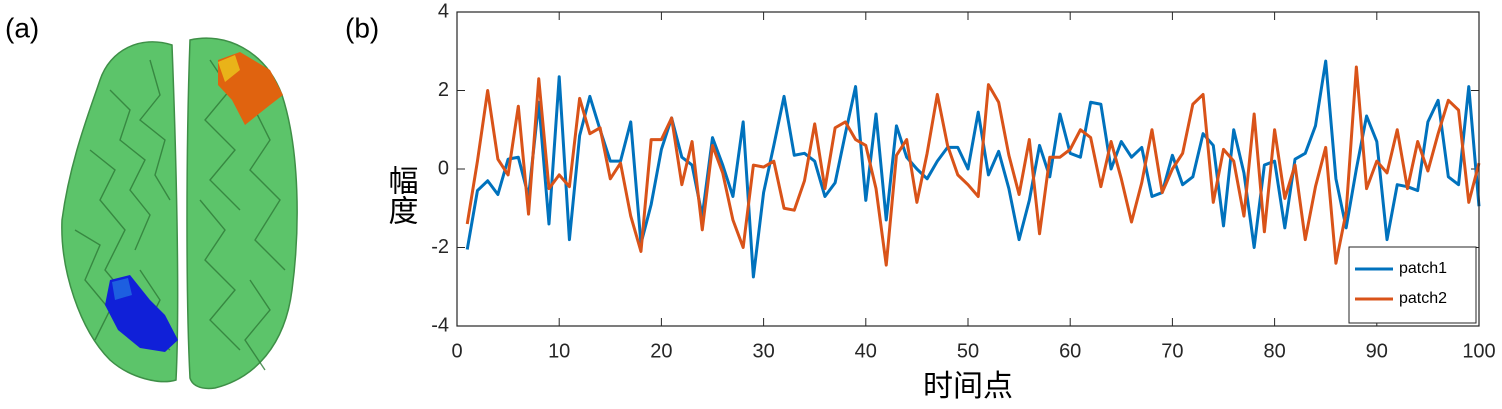  I want to click on x-tick-label: 60, so click(1070, 351).